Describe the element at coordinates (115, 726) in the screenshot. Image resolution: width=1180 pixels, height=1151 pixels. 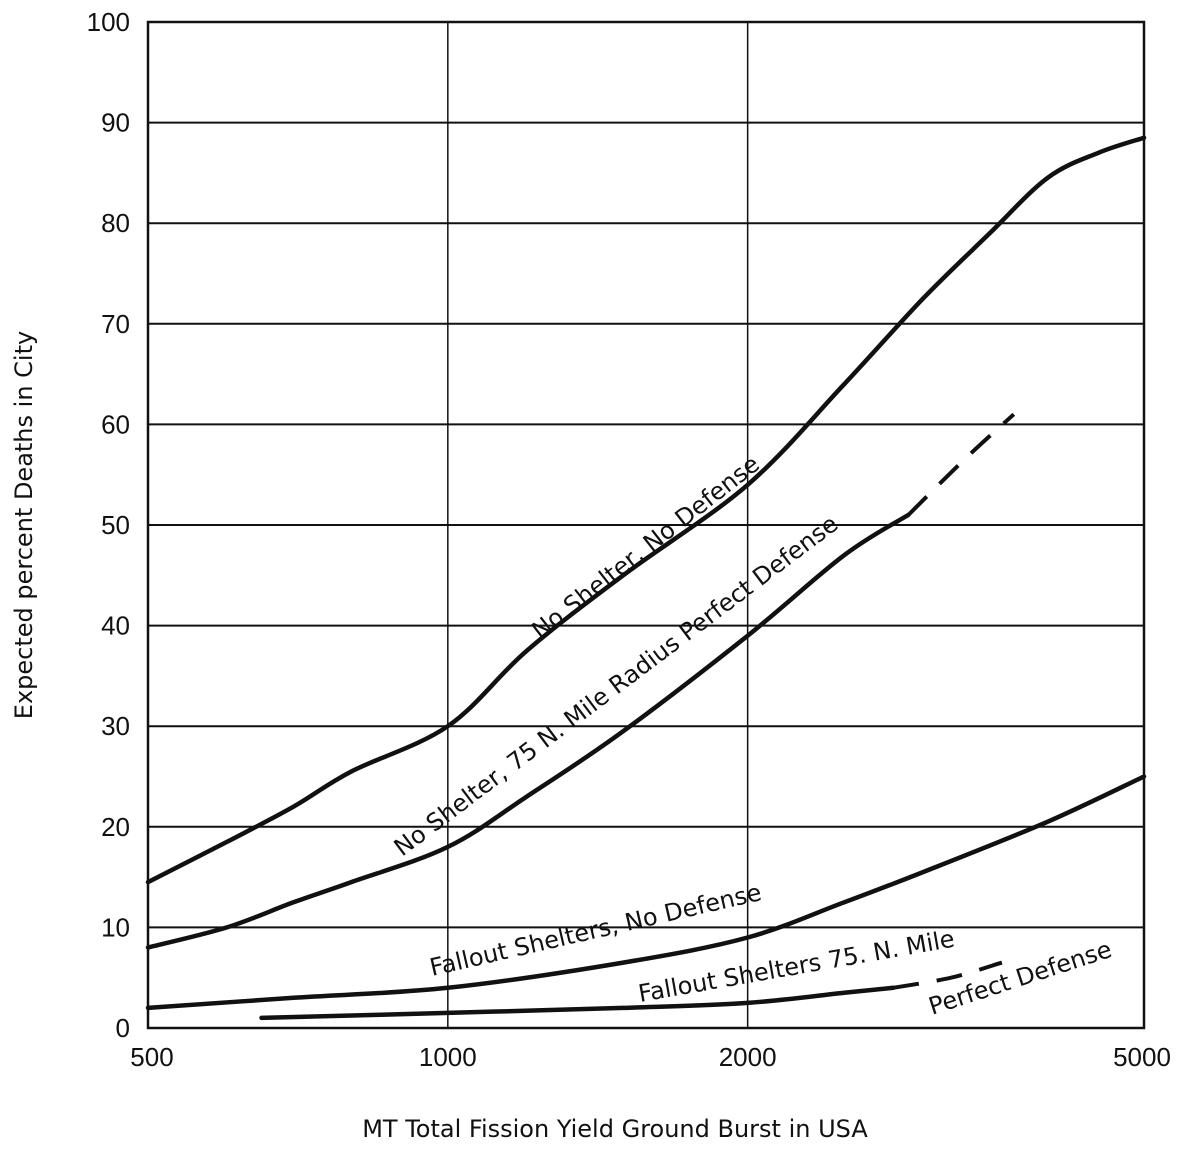
I see `y-tick-label: 30` at that location.